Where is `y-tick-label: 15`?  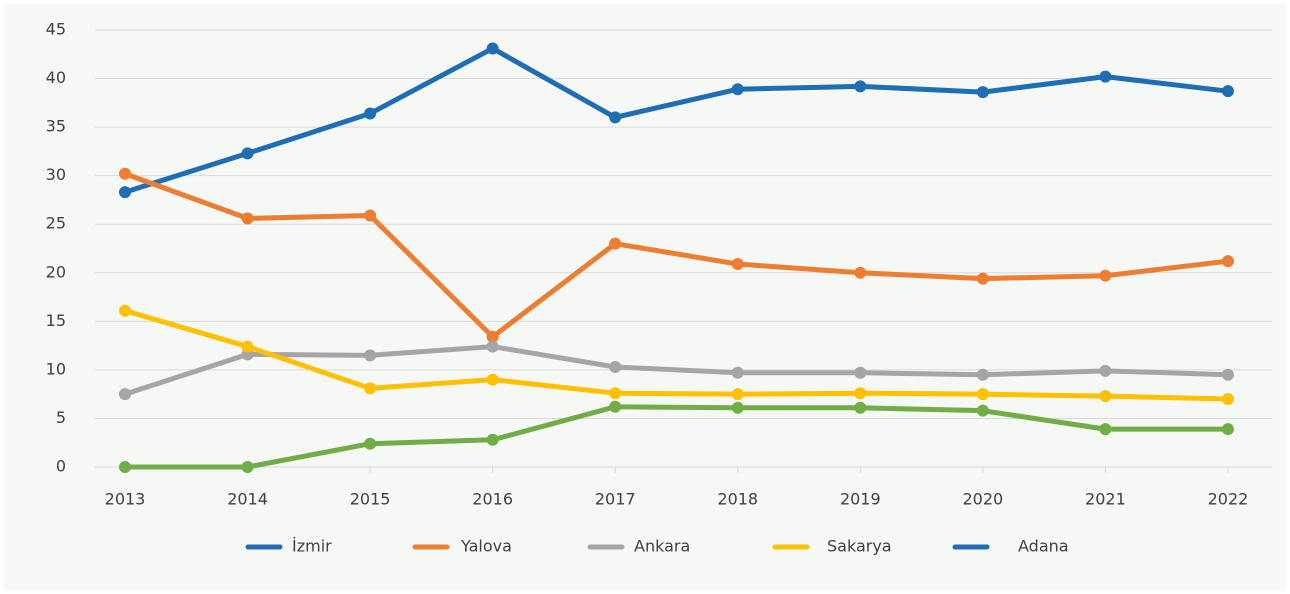 y-tick-label: 15 is located at coordinates (56, 320).